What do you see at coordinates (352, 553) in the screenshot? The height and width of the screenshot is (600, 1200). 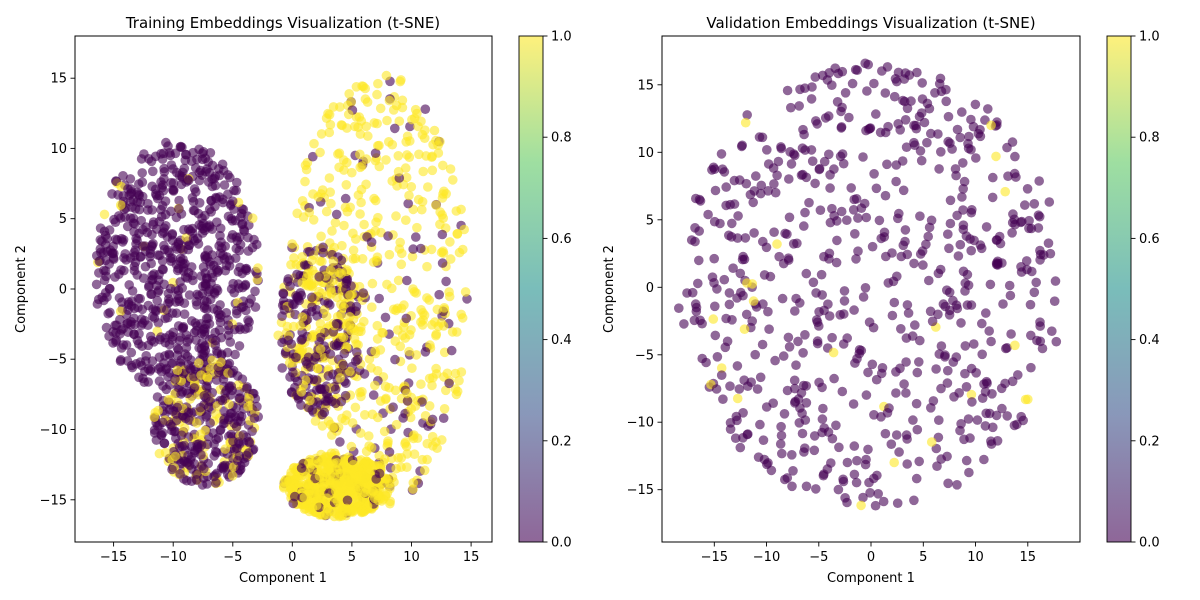 I see `x-tick: 5` at bounding box center [352, 553].